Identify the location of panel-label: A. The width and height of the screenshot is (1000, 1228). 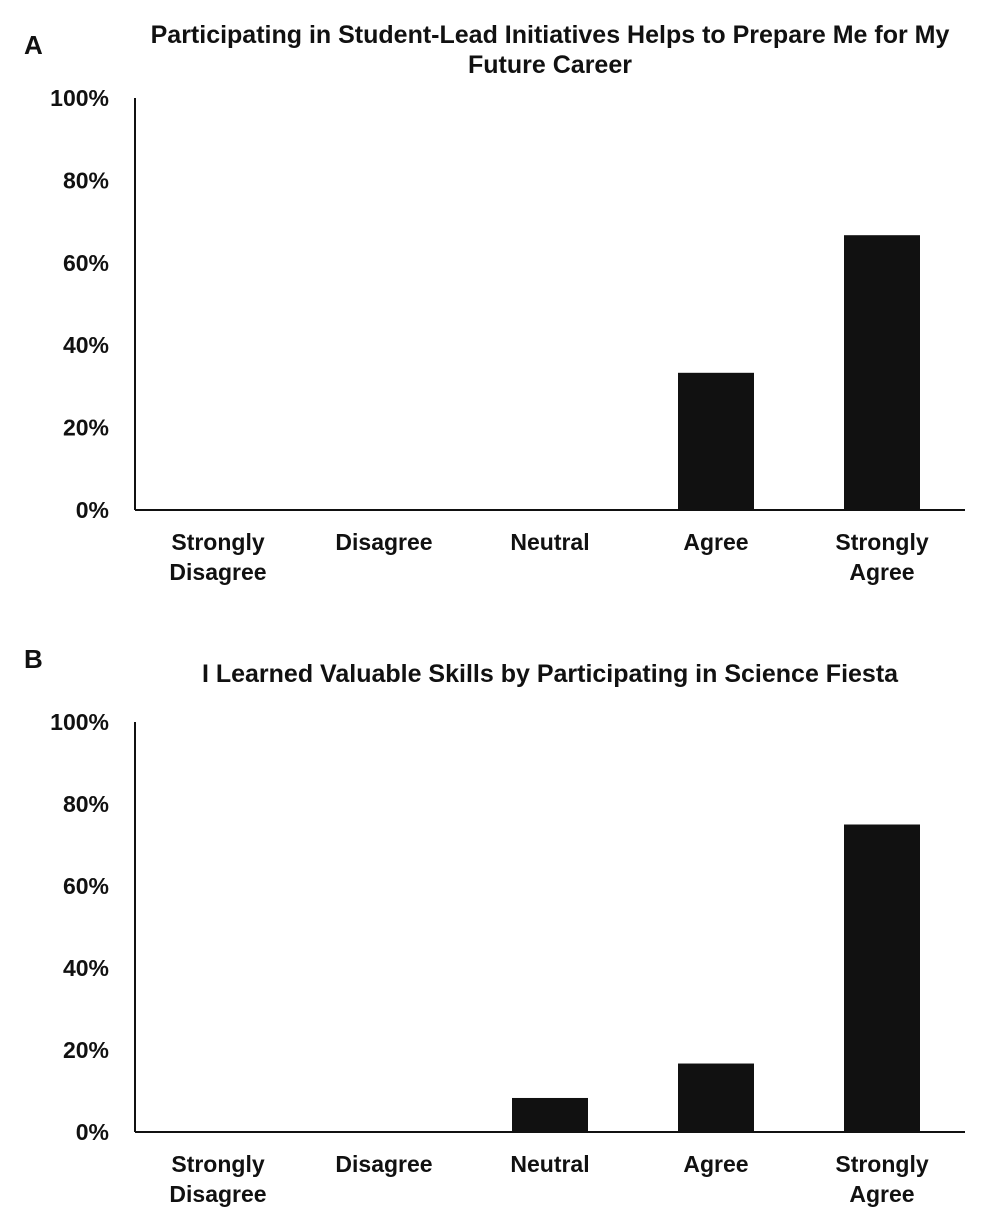
(33, 45).